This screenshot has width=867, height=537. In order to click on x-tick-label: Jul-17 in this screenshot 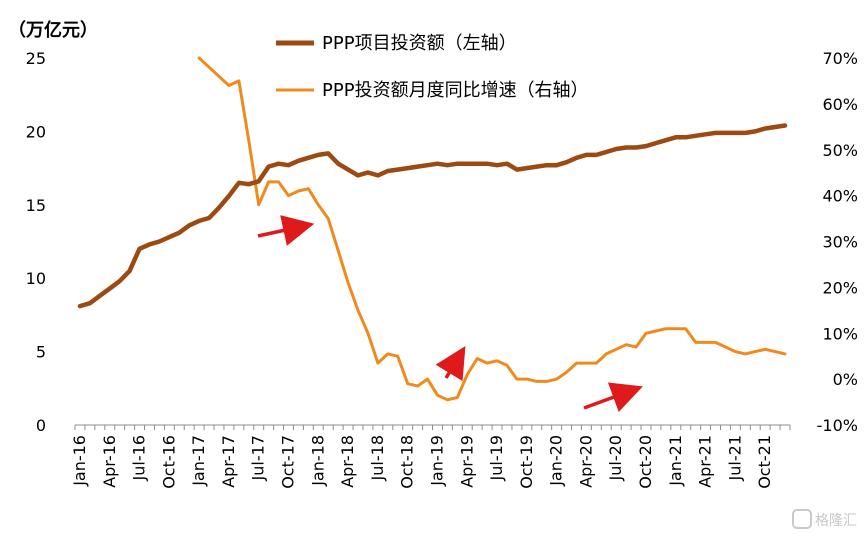, I will do `click(258, 458)`.